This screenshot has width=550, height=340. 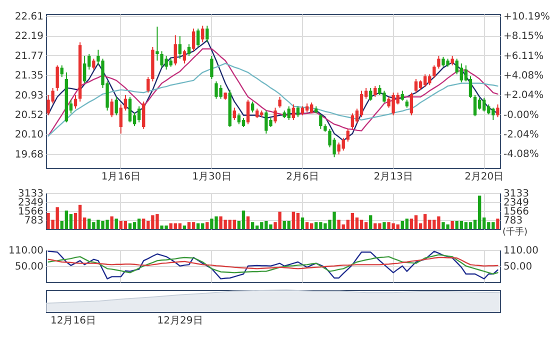 I want to click on x-tick-label: 1月16日, so click(x=120, y=177).